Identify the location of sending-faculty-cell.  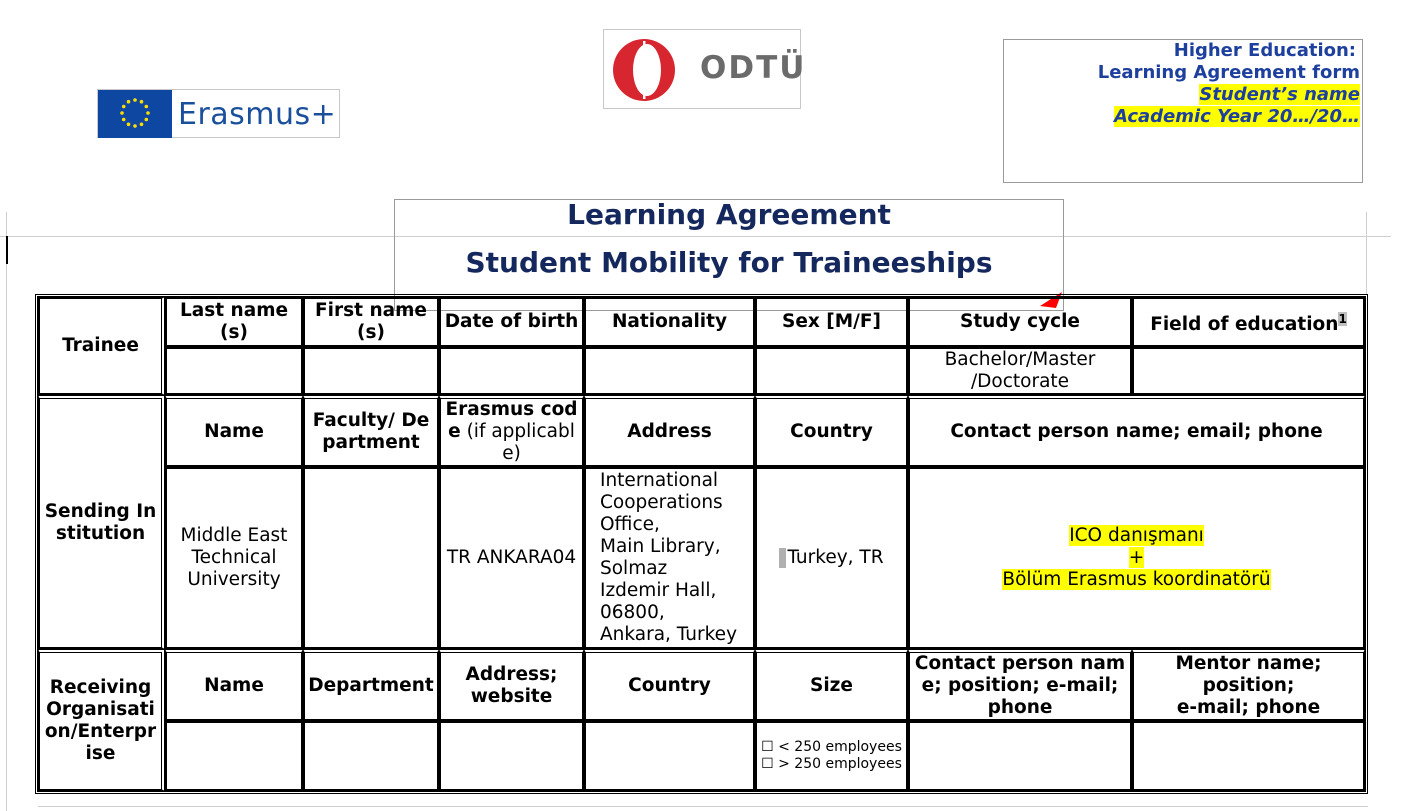
(371, 558).